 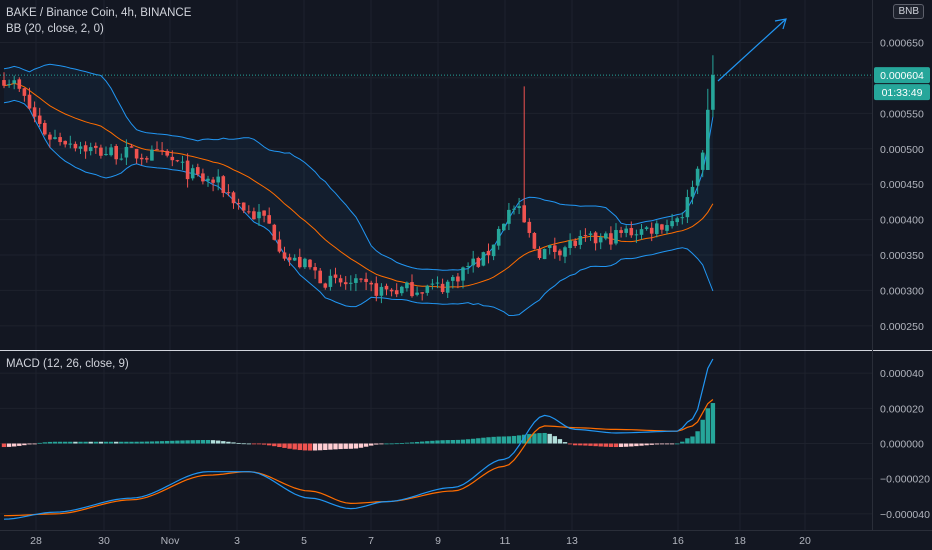 I want to click on countdown-tag, so click(x=902, y=92).